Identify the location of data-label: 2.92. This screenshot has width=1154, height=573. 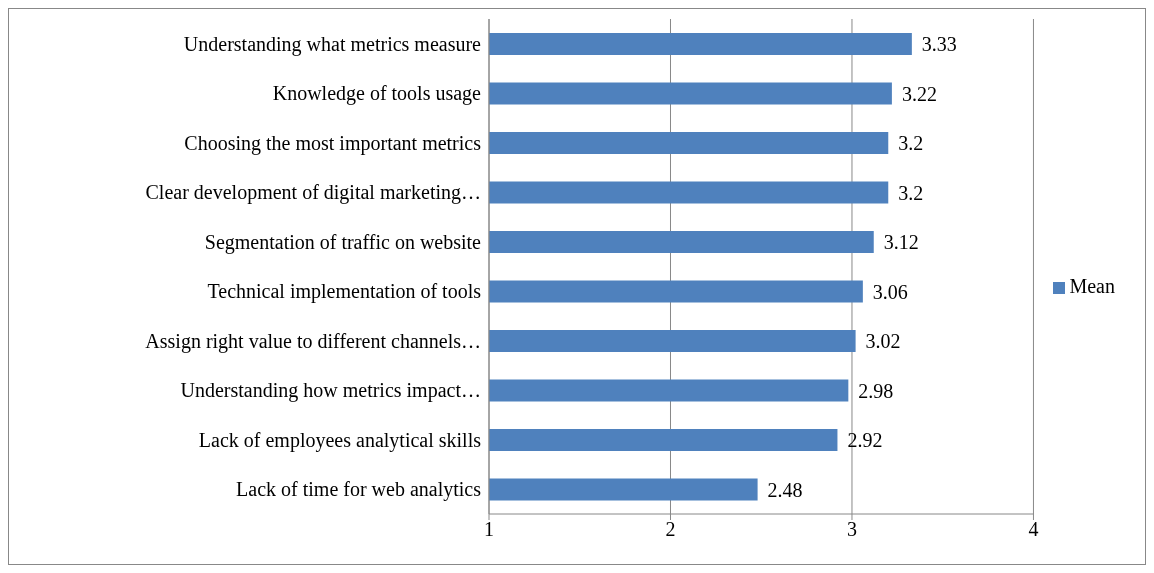
(865, 440).